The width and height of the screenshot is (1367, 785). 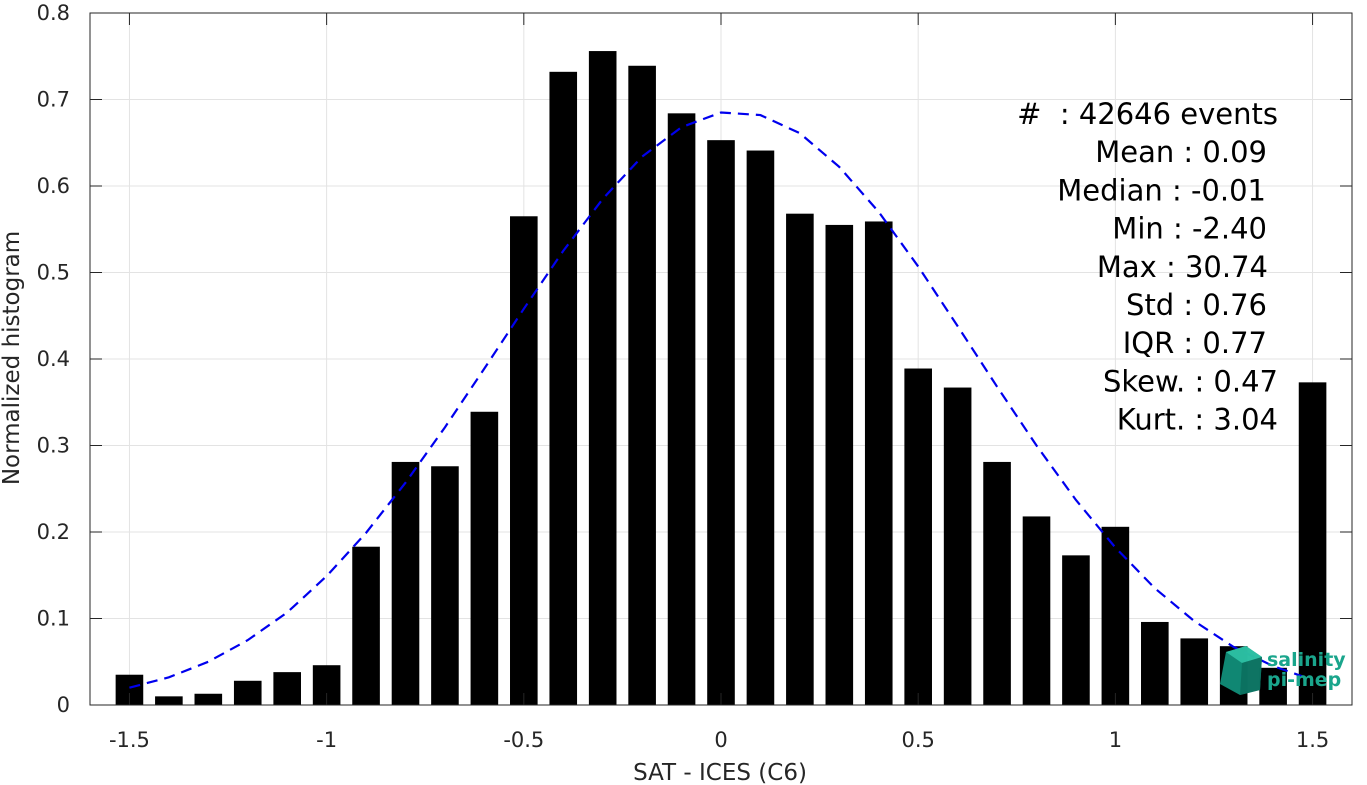 I want to click on x-tick-label-2: -0.5, so click(x=523, y=740).